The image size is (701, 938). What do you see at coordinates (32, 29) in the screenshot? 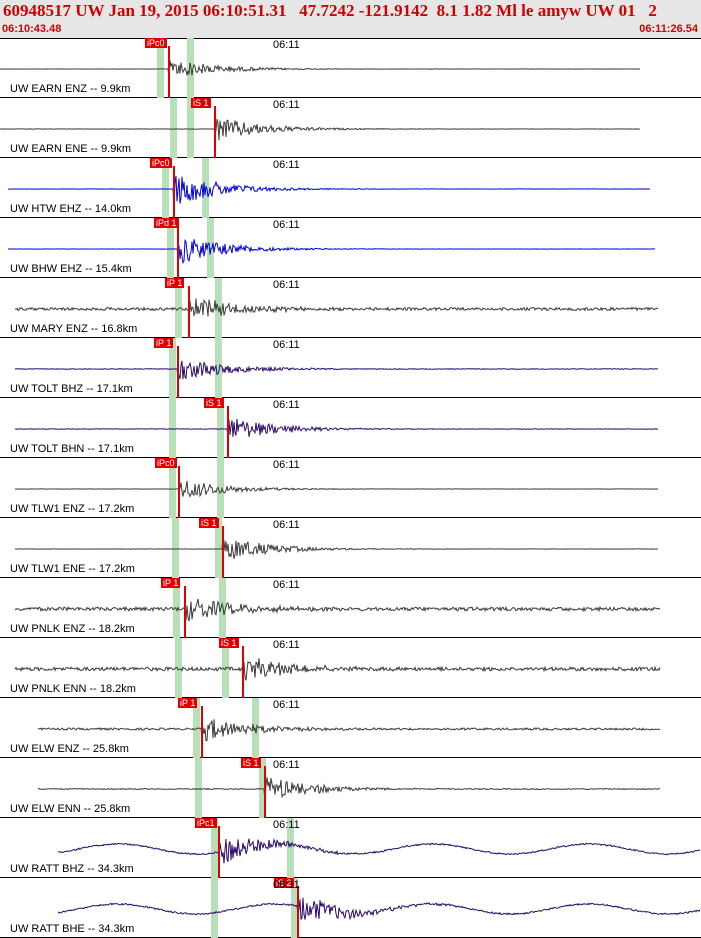
I see `start-time: 06:10:43.48` at bounding box center [32, 29].